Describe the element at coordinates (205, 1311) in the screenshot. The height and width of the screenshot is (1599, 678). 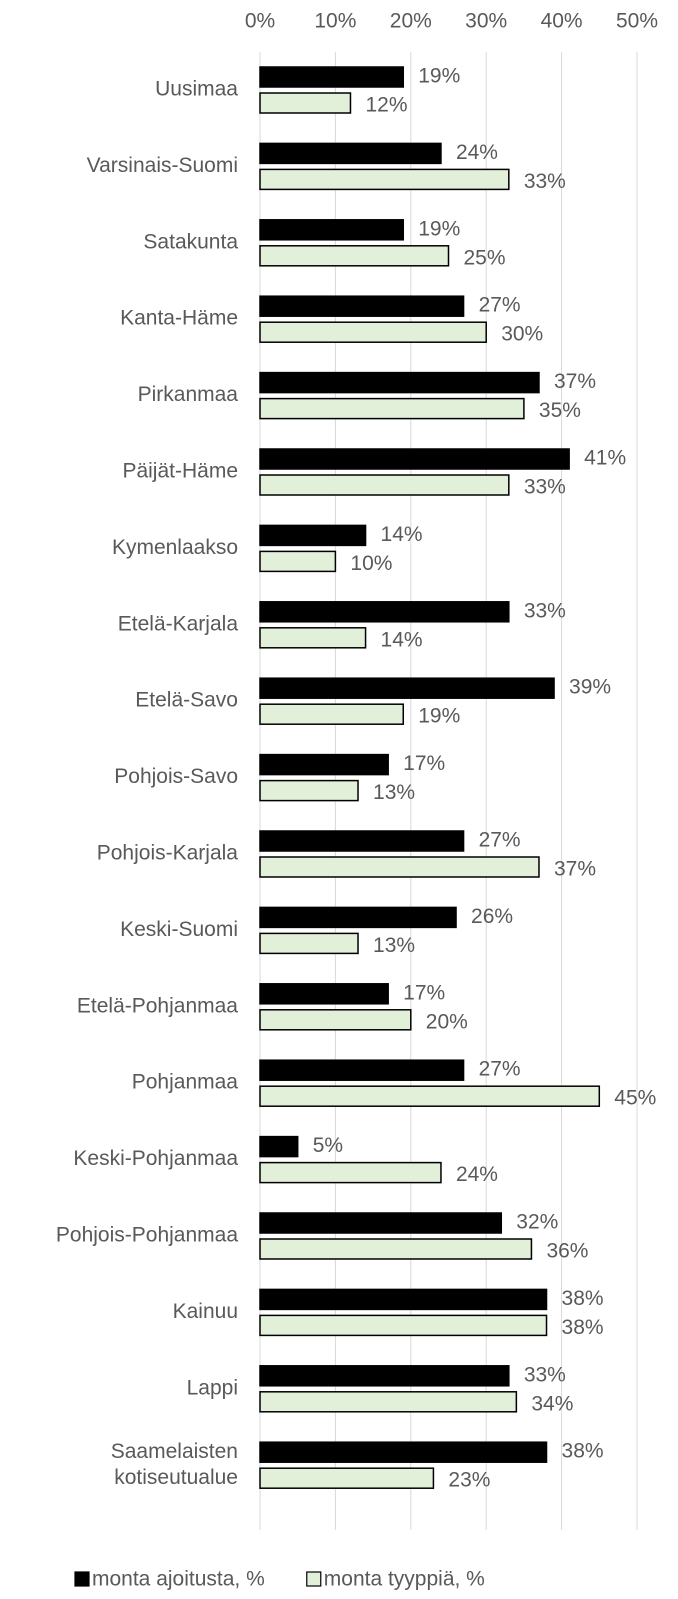
I see `y-tick-label: Kainuu` at that location.